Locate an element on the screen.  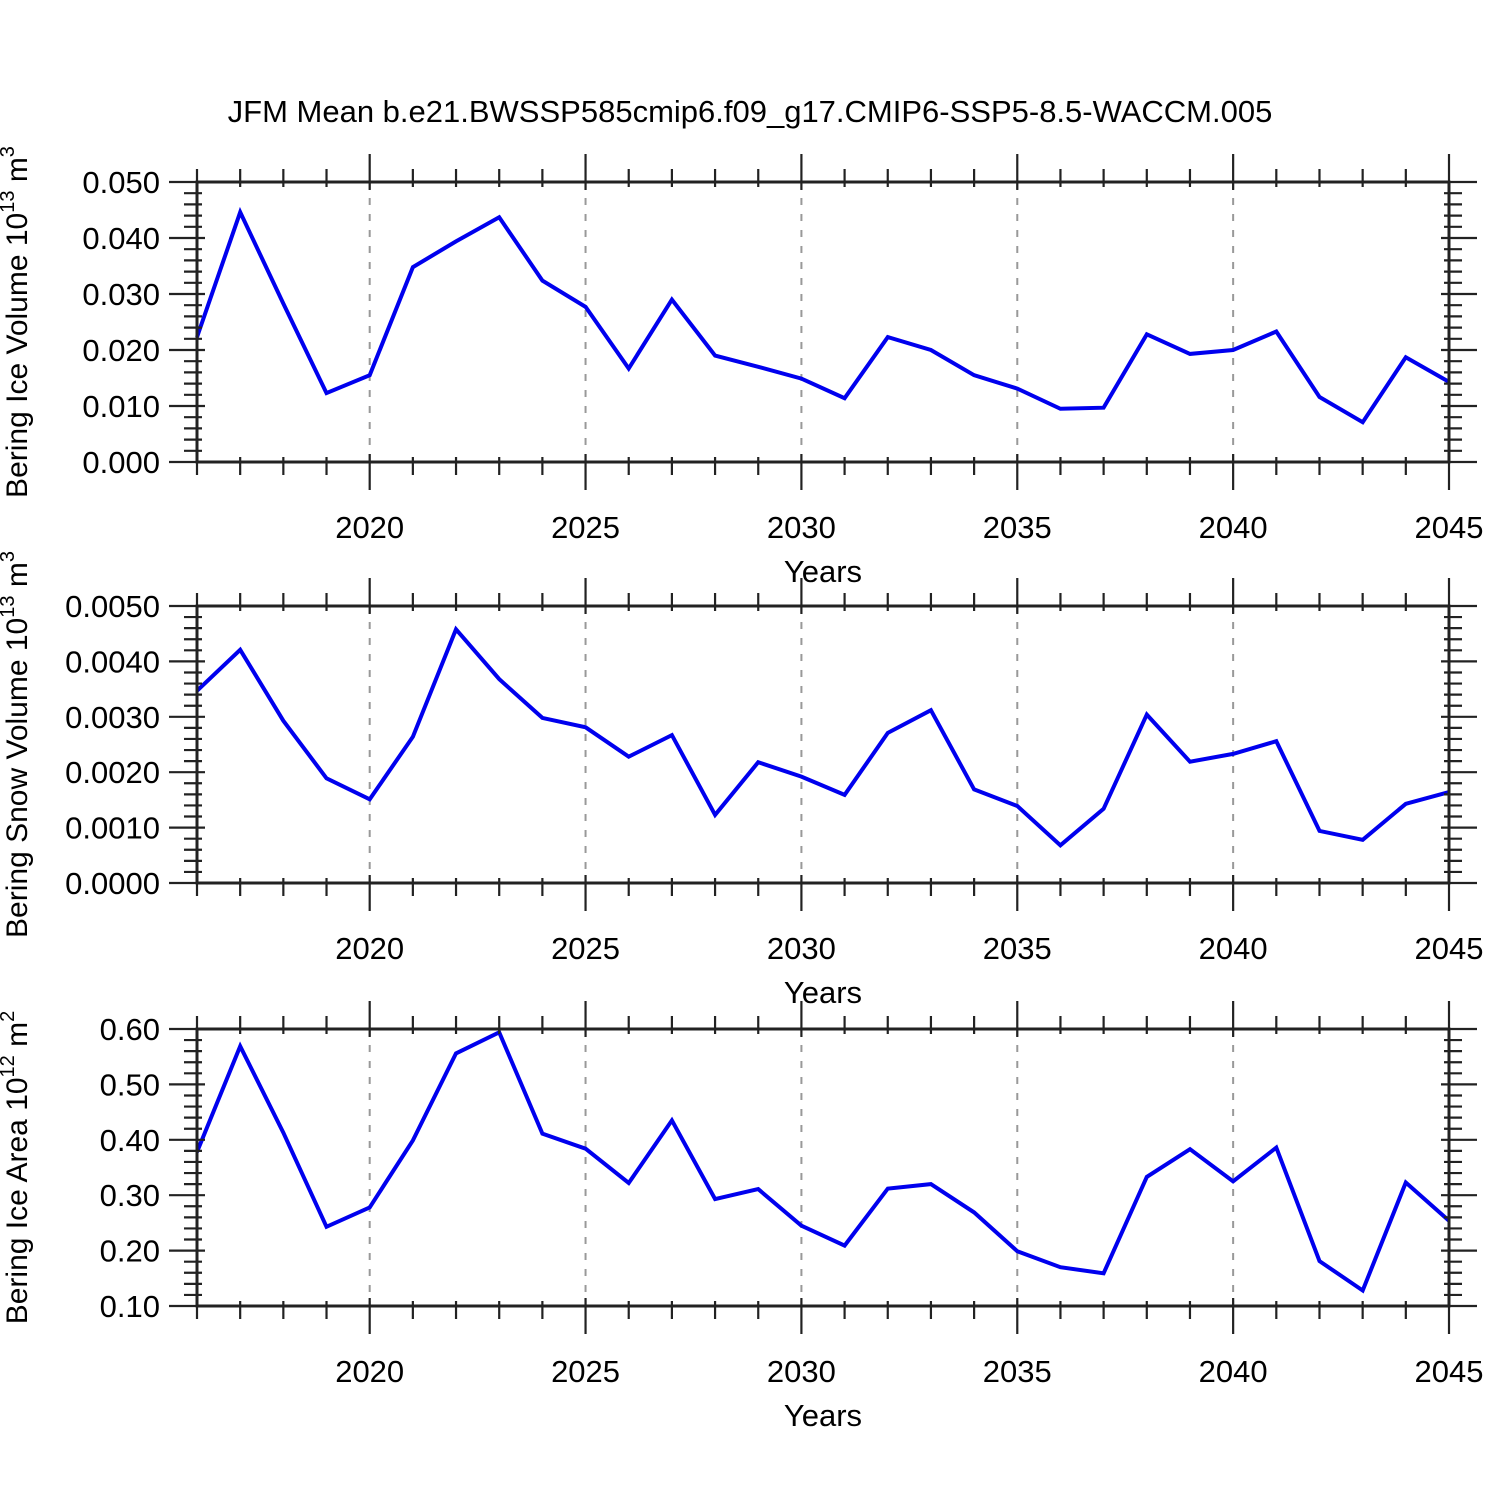
y-tick-label: 0.0000 is located at coordinates (112, 883).